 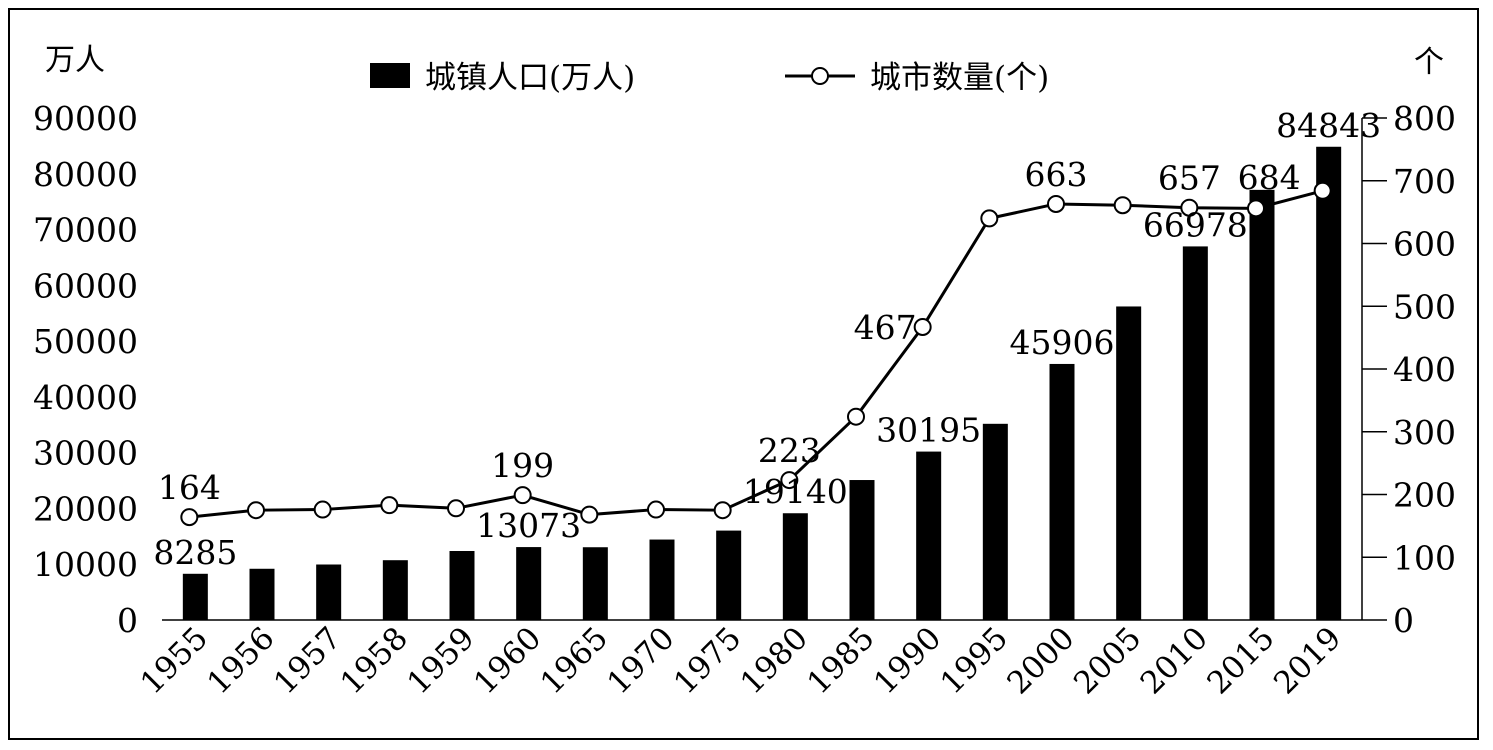 What do you see at coordinates (1189, 207) in the screenshot?
I see `line-point-2010` at bounding box center [1189, 207].